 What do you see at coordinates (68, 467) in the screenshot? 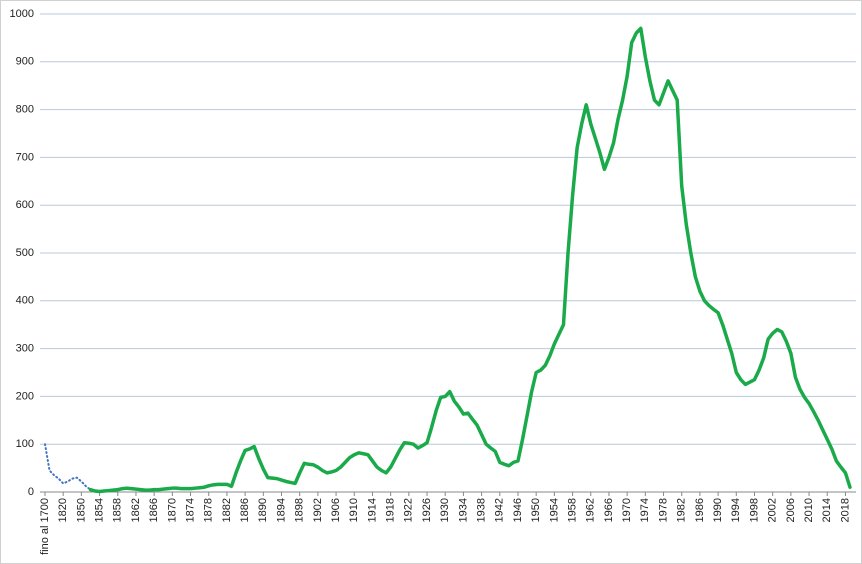
I see `data-line` at bounding box center [68, 467].